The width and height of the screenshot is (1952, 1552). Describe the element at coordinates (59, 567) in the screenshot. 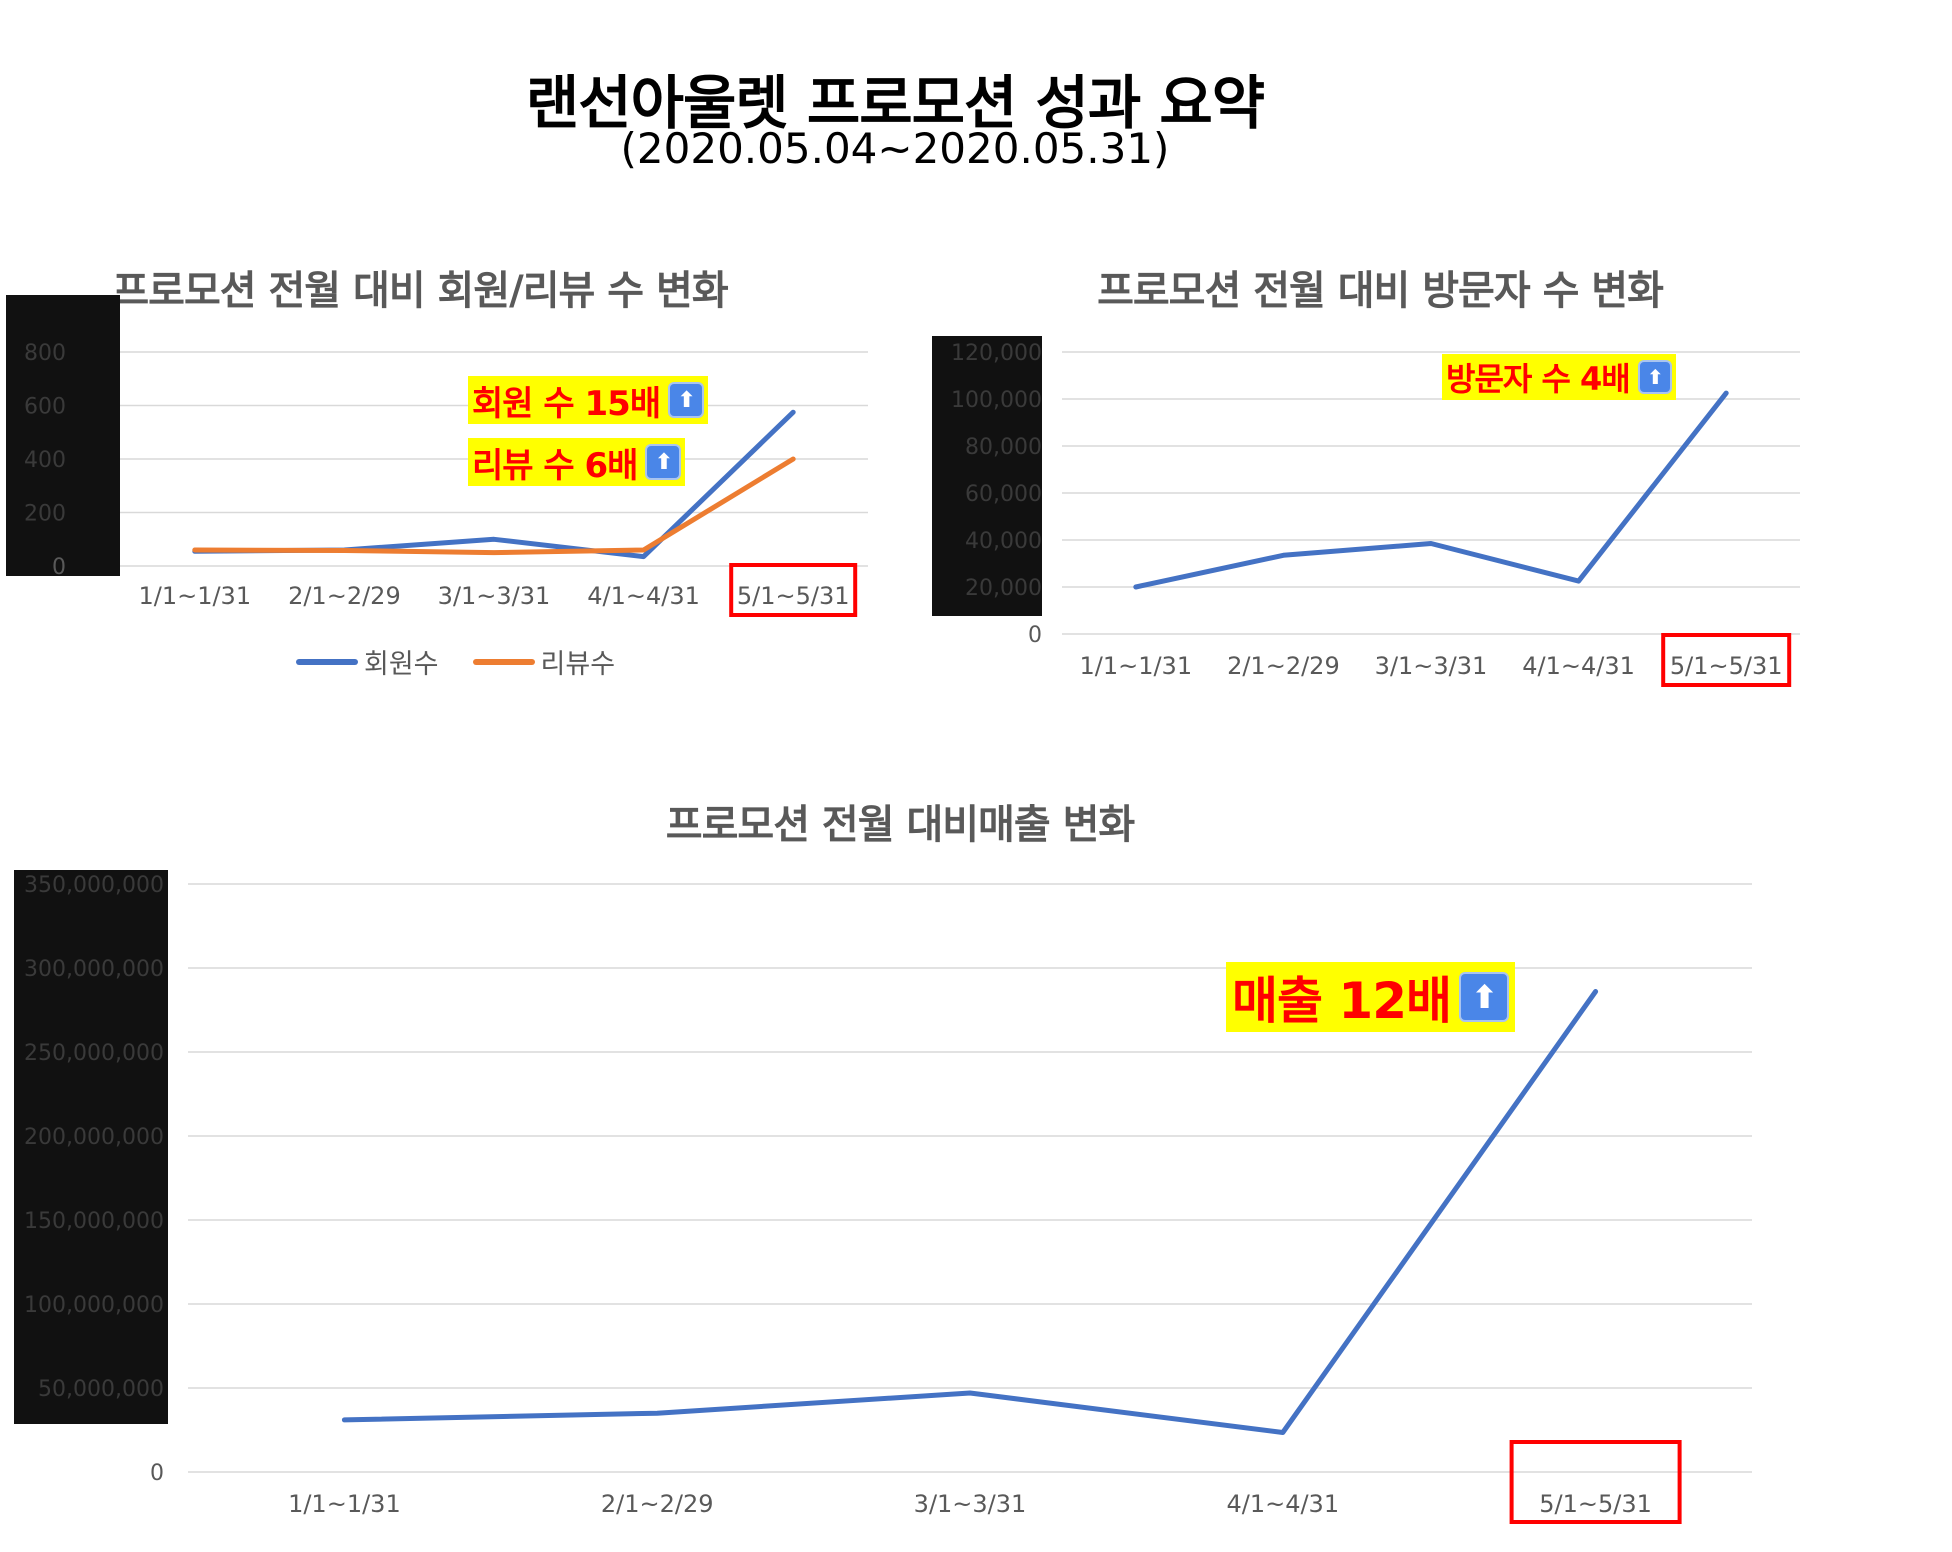

I see `y-tick-label-members-reviews: 0` at that location.